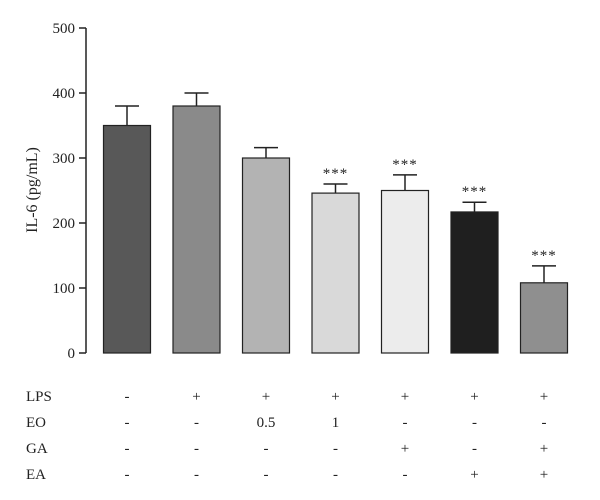  What do you see at coordinates (36, 423) in the screenshot?
I see `condition-label: EO` at bounding box center [36, 423].